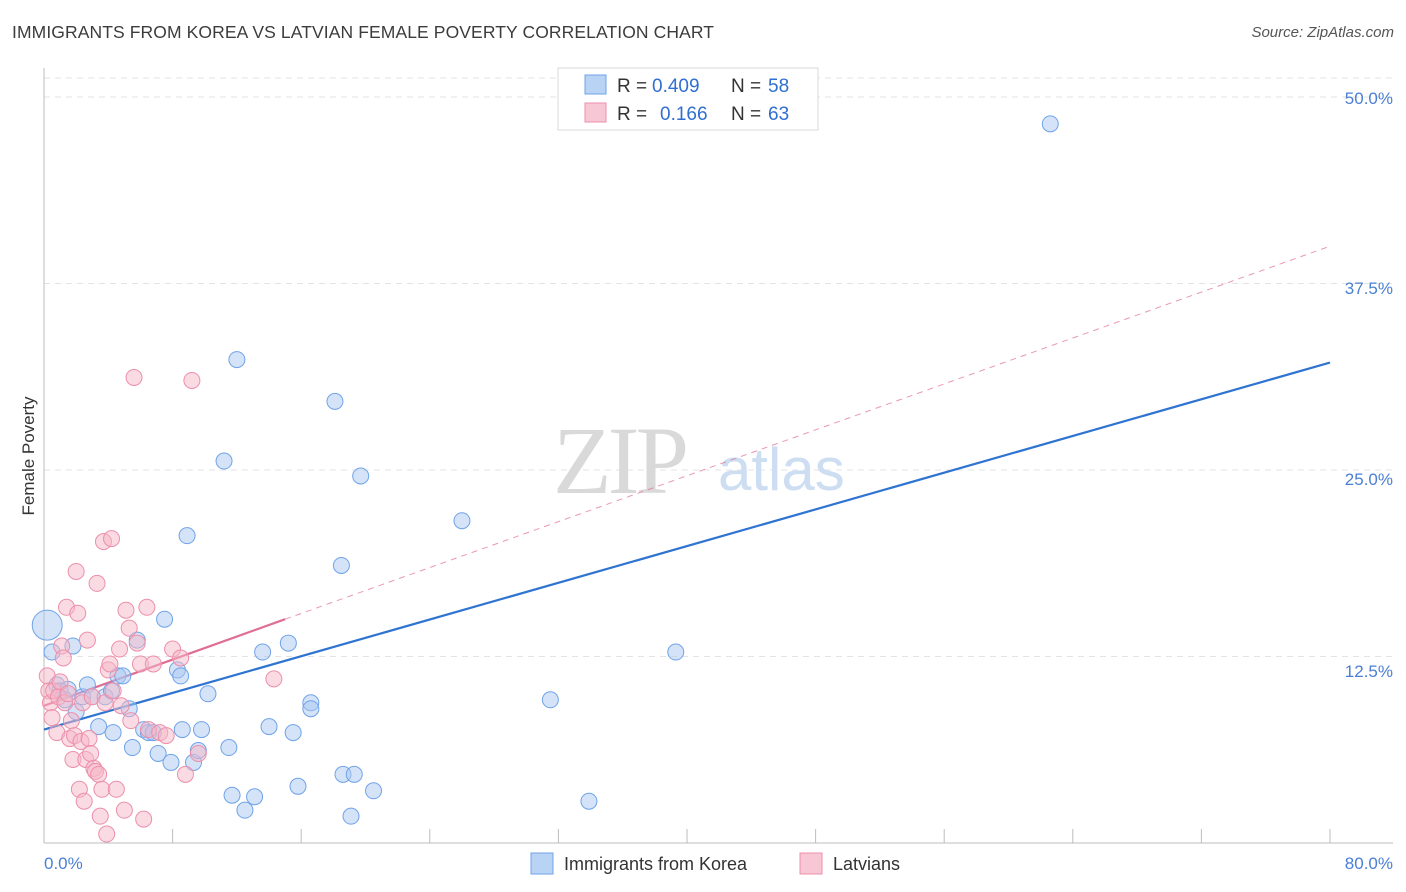 The height and width of the screenshot is (892, 1406). Describe the element at coordinates (778, 86) in the screenshot. I see `legend-n-value-korea: 58` at that location.